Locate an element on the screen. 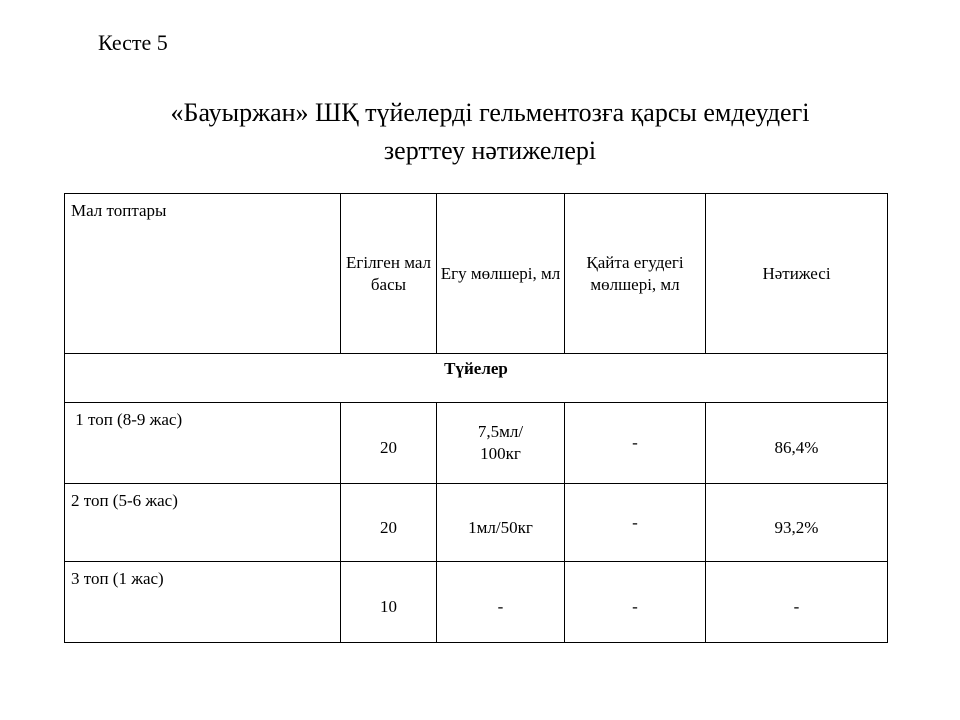 The image size is (960, 720). cell-group: 2 топ (5-6 жас) is located at coordinates (202, 522).